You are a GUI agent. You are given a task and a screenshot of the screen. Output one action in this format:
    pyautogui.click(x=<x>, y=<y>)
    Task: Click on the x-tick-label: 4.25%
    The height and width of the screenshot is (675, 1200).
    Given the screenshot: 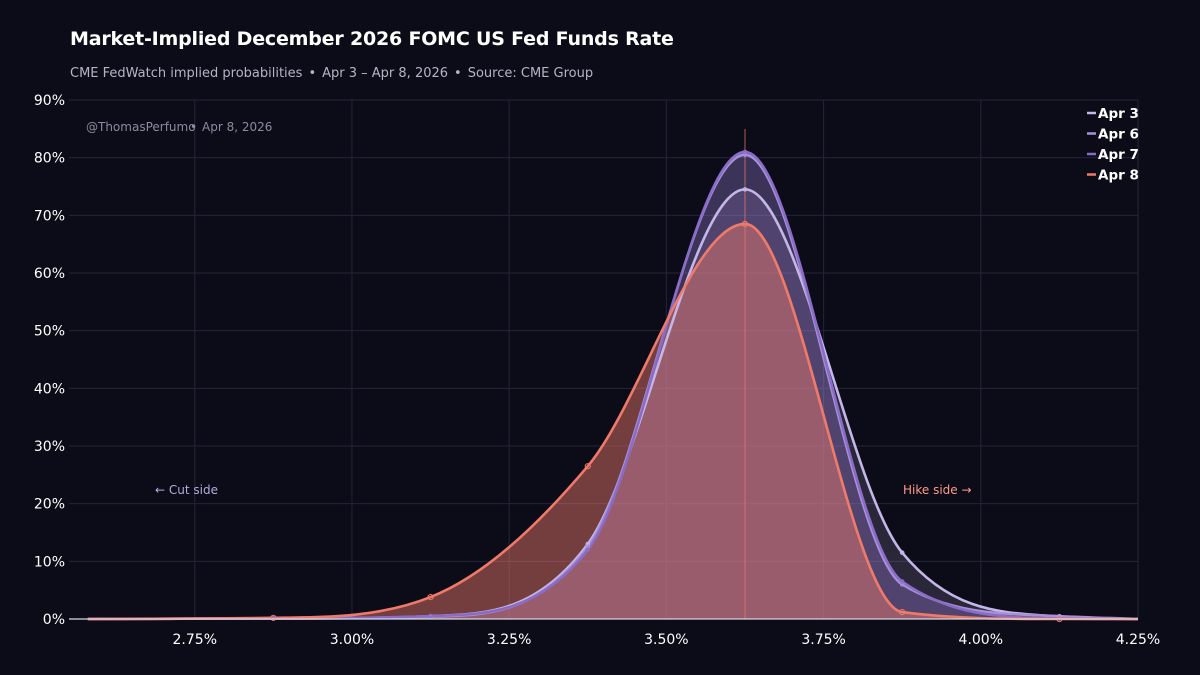 What is the action you would take?
    pyautogui.click(x=1138, y=640)
    